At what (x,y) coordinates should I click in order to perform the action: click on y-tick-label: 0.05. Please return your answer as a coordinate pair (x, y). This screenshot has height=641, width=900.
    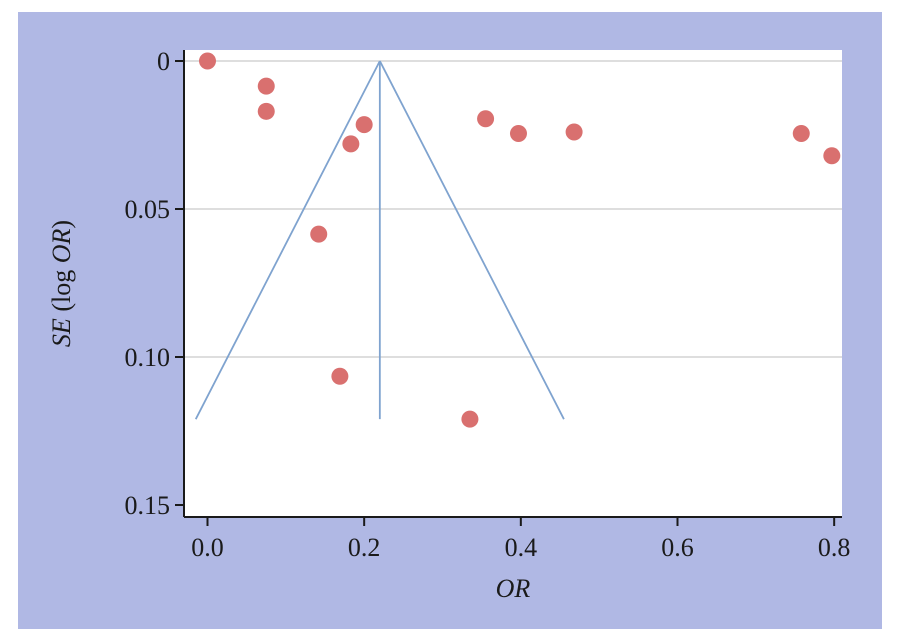
    Looking at the image, I should click on (148, 209).